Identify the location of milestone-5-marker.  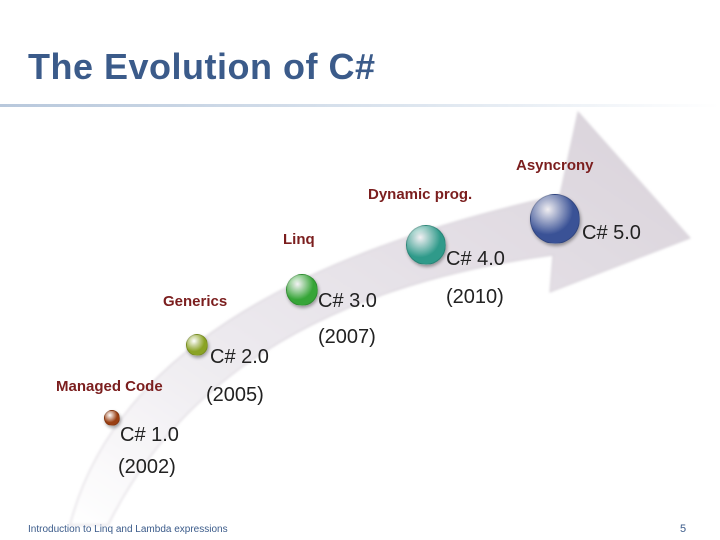
(555, 219).